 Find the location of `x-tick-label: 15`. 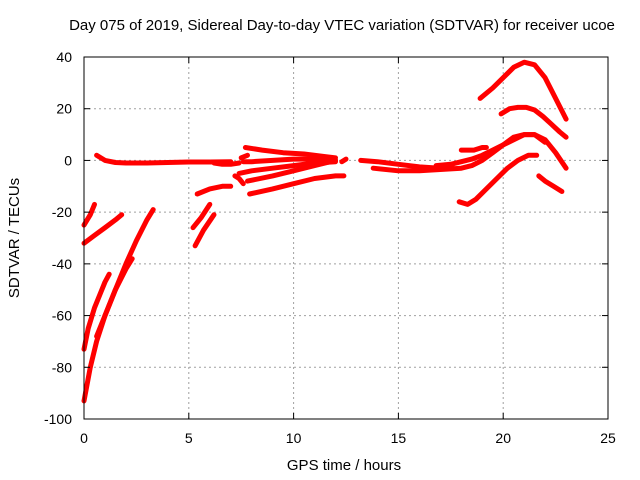

x-tick-label: 15 is located at coordinates (399, 438).